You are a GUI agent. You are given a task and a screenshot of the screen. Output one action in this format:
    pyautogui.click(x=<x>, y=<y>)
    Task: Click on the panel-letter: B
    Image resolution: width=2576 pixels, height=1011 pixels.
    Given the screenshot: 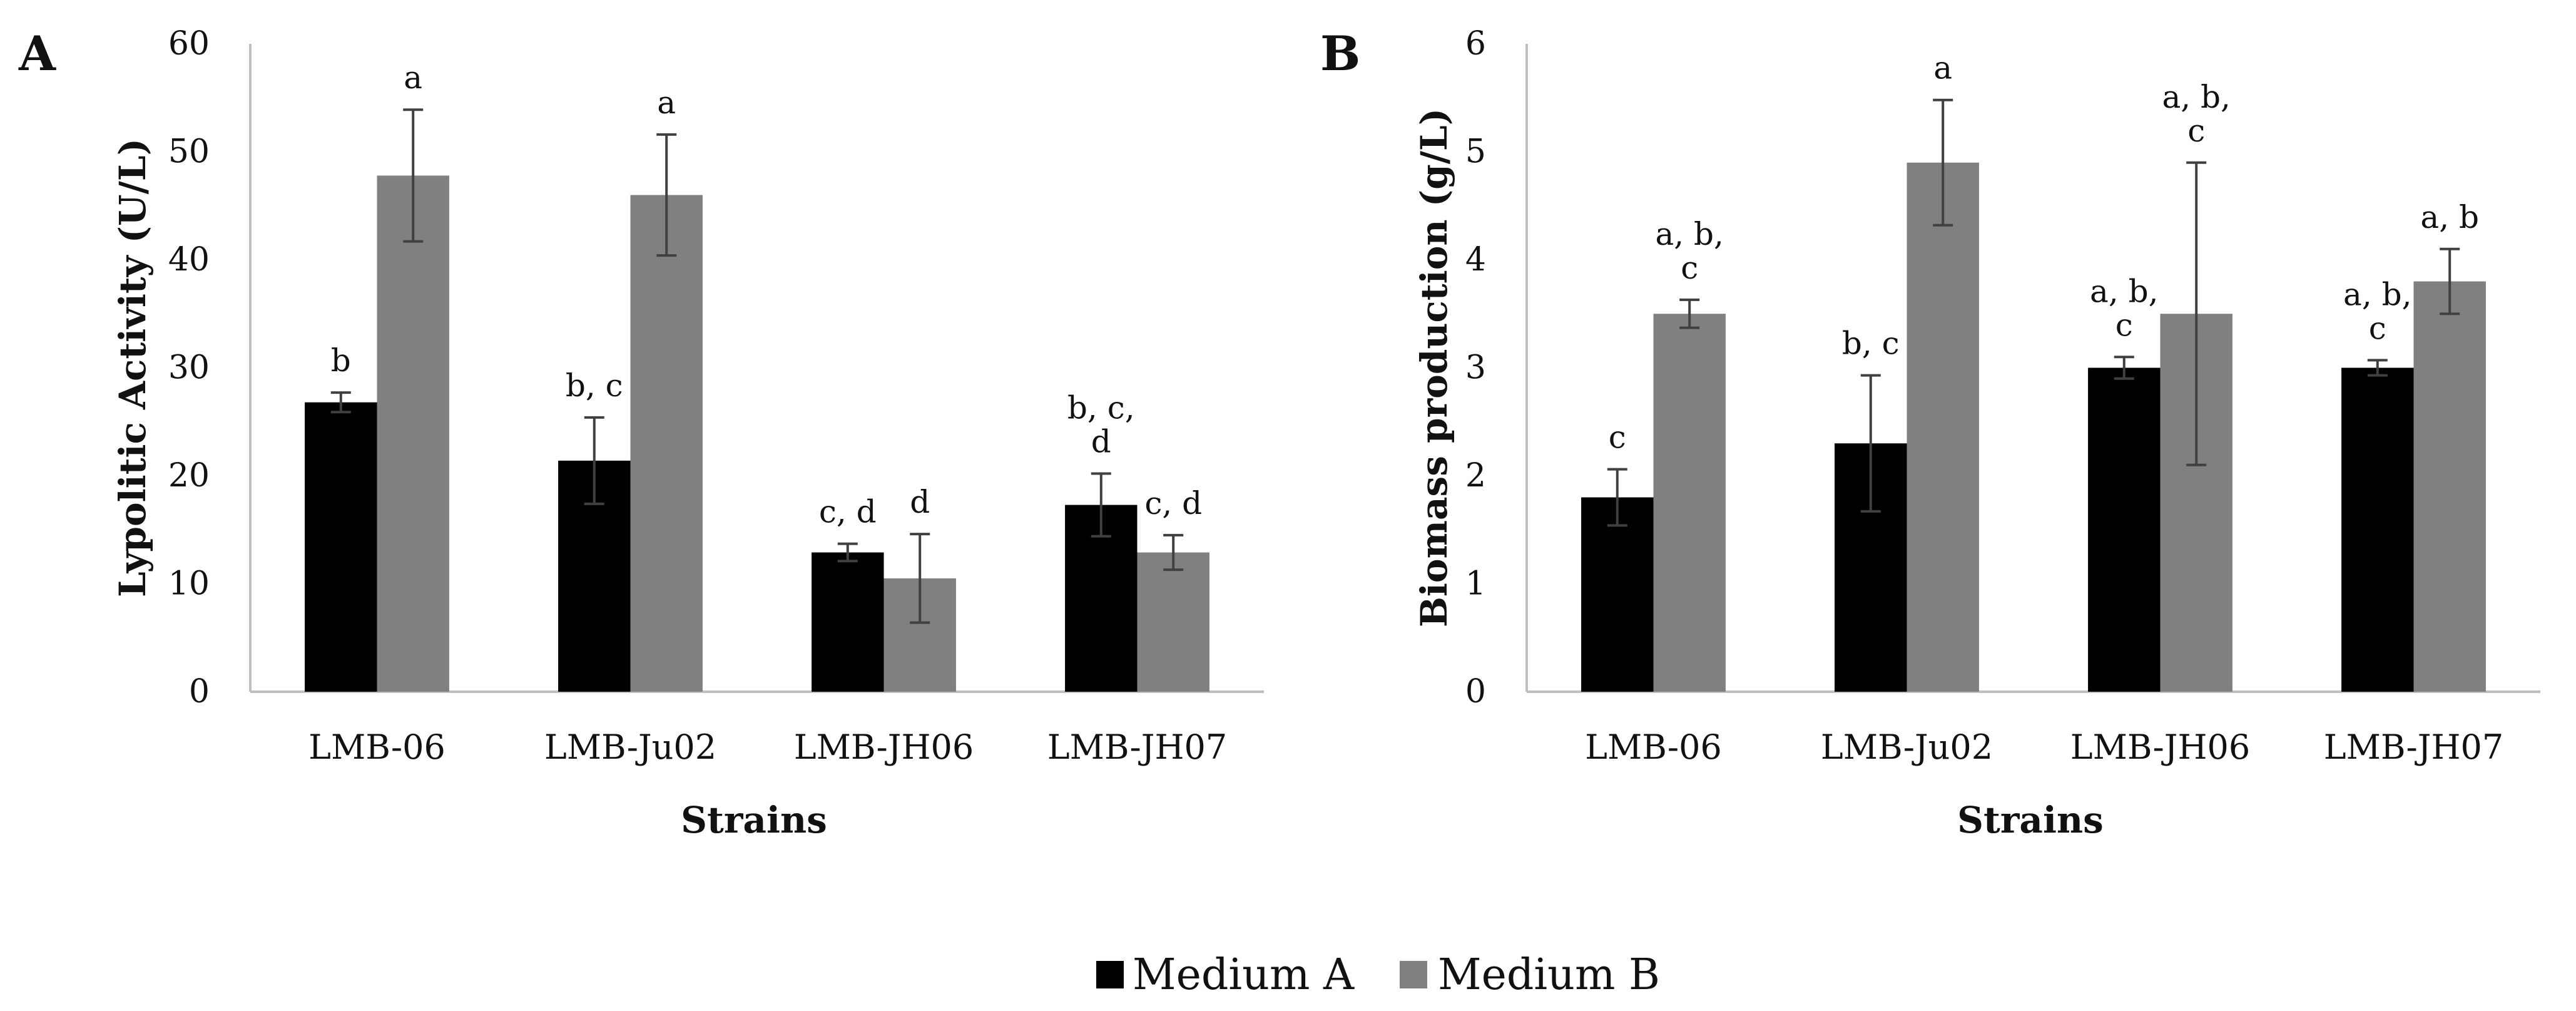 What is the action you would take?
    pyautogui.click(x=1340, y=53)
    